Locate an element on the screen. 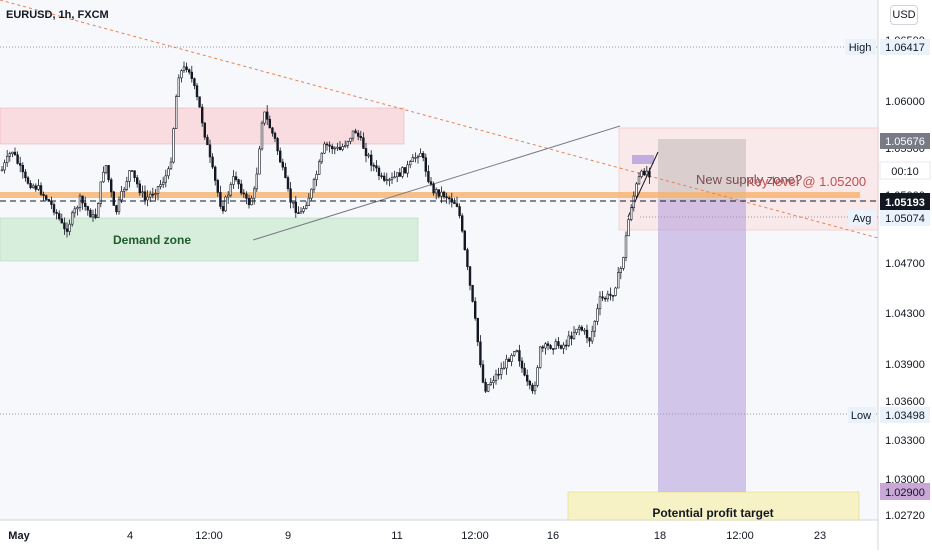 The height and width of the screenshot is (555, 932). avg-value-box is located at coordinates (905, 218).